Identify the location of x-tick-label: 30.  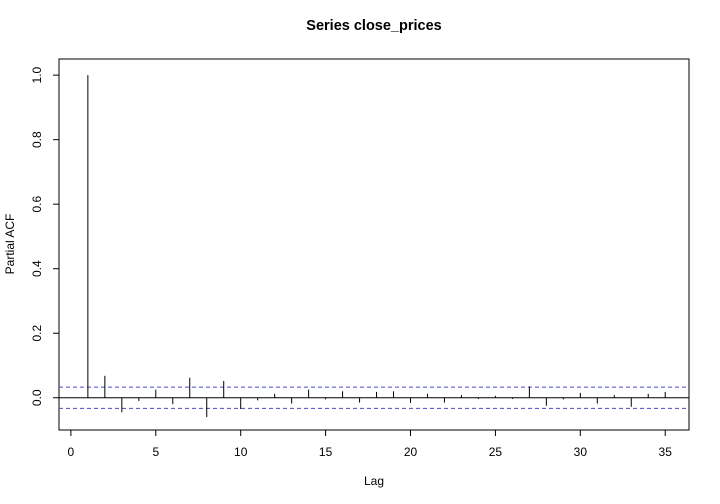
(581, 452).